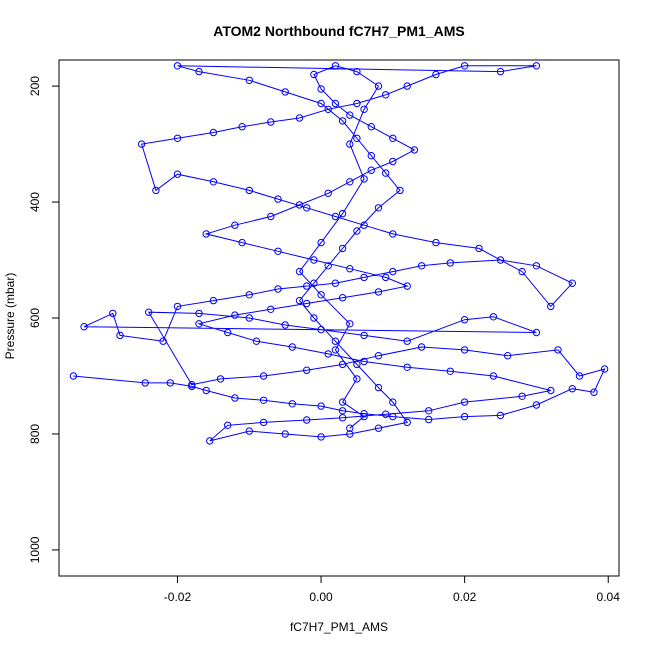 Image resolution: width=650 pixels, height=650 pixels. I want to click on x-tick-label: -0.02, so click(178, 597).